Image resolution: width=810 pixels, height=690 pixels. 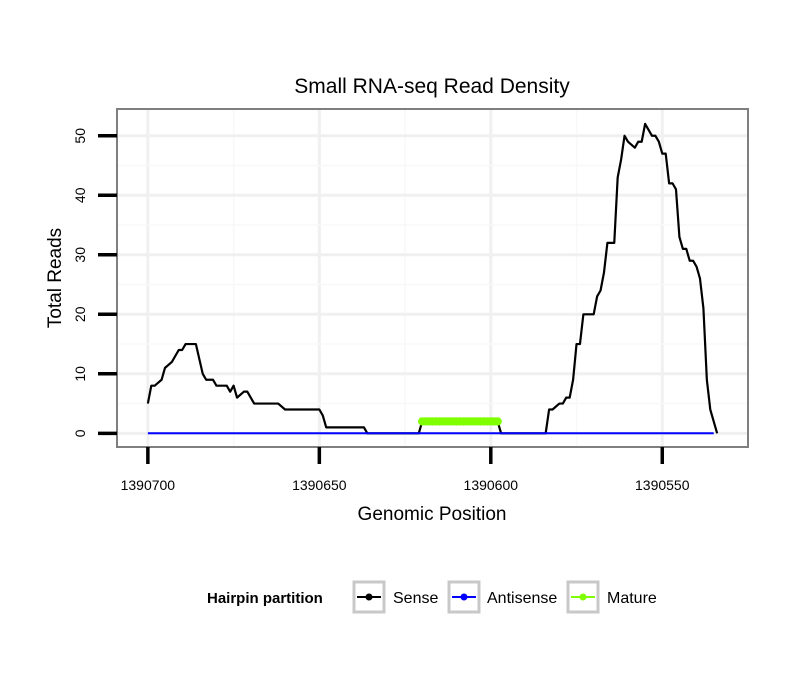 What do you see at coordinates (522, 598) in the screenshot?
I see `legend-label-antisense: Antisense` at bounding box center [522, 598].